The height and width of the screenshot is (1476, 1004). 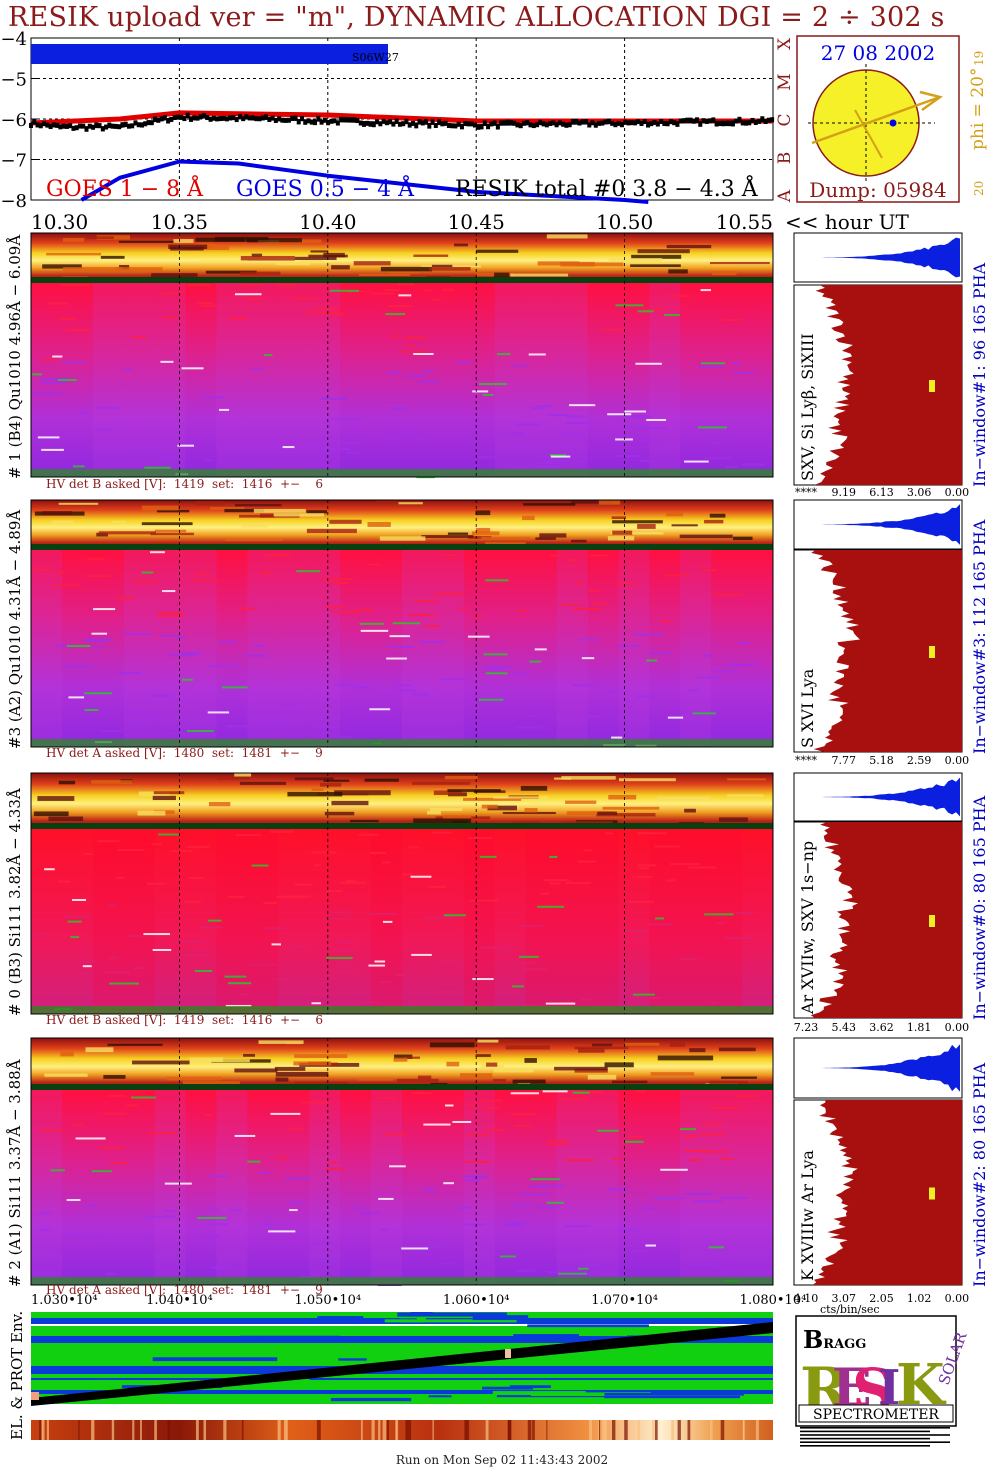 What do you see at coordinates (785, 158) in the screenshot?
I see `flare-class-group: B` at bounding box center [785, 158].